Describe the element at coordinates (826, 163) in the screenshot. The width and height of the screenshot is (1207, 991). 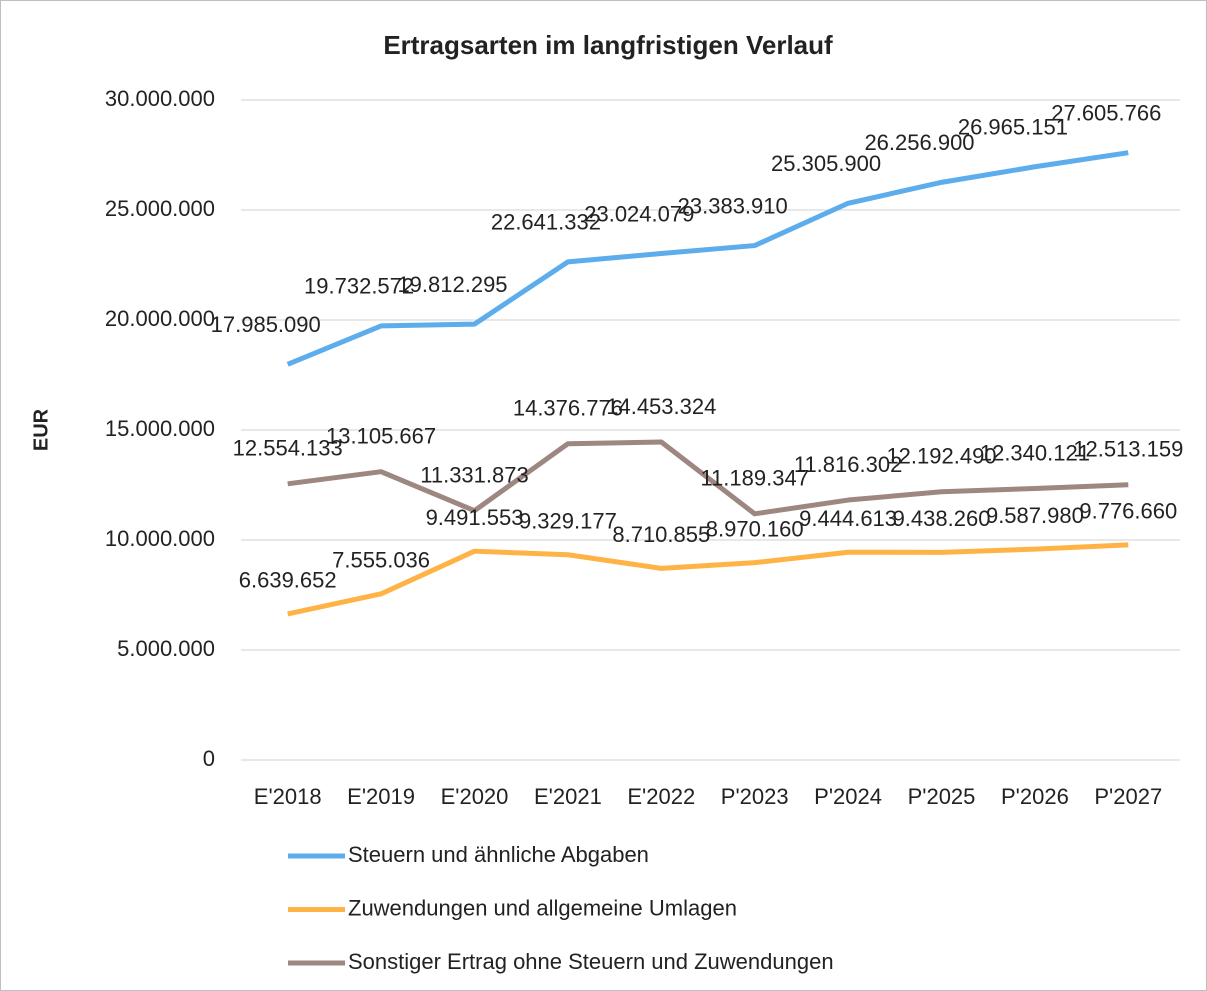
I see `data-label: 25.305.900` at that location.